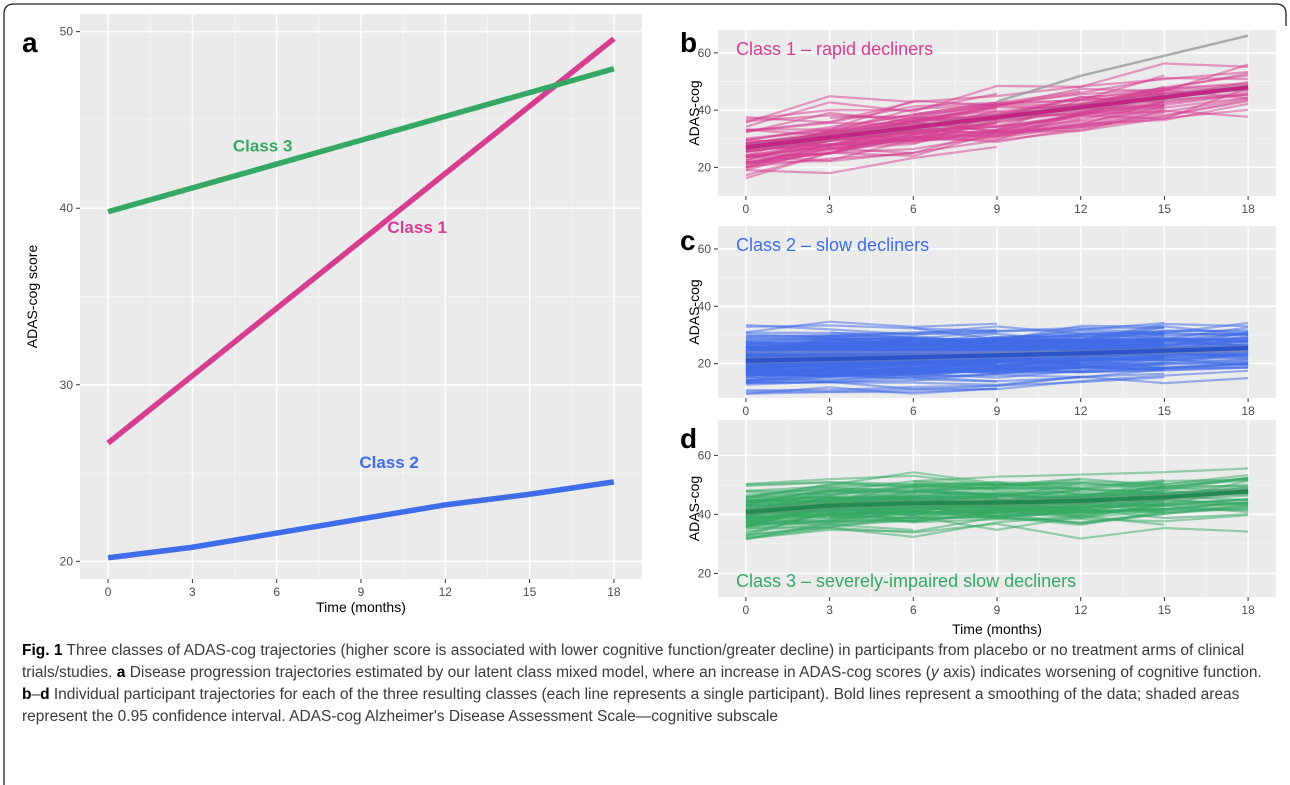 This screenshot has height=785, width=1290. Describe the element at coordinates (45, 694) in the screenshot. I see `caption-d-label: d` at that location.